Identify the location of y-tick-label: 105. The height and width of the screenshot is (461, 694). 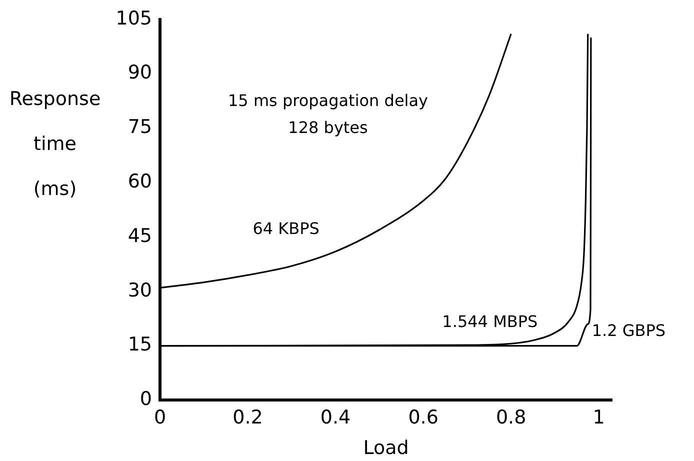
(134, 18).